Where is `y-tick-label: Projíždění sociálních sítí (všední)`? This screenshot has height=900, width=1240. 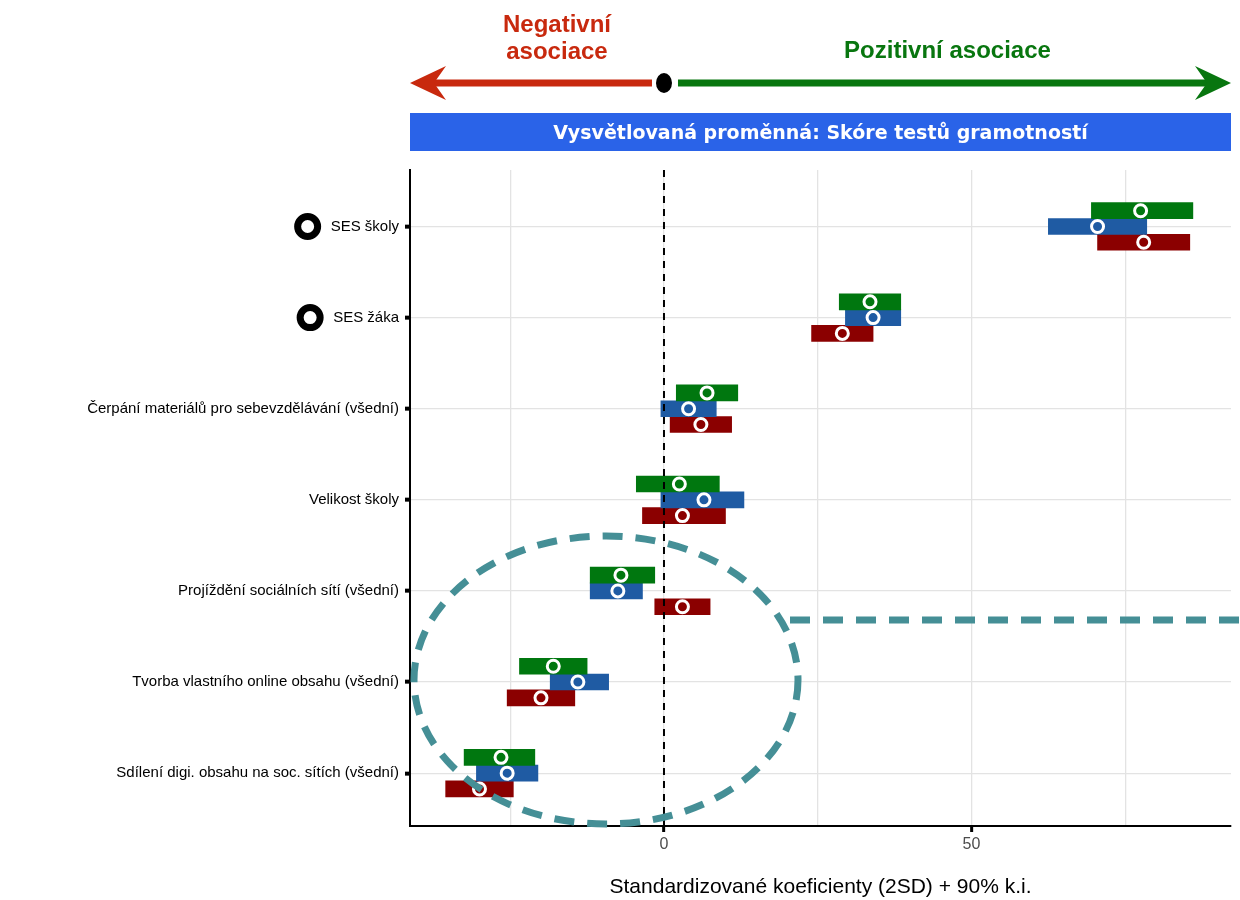 y-tick-label: Projíždění sociálních sítí (všední) is located at coordinates (288, 590).